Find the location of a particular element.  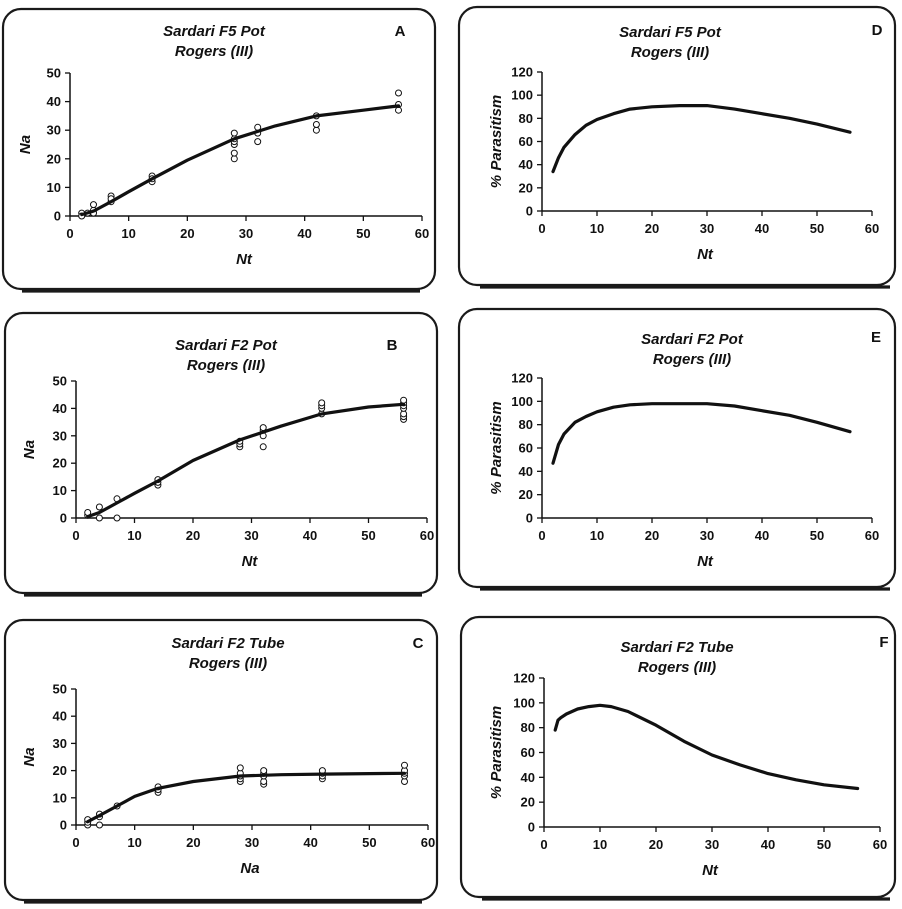

panel-letter: C is located at coordinates (418, 643).